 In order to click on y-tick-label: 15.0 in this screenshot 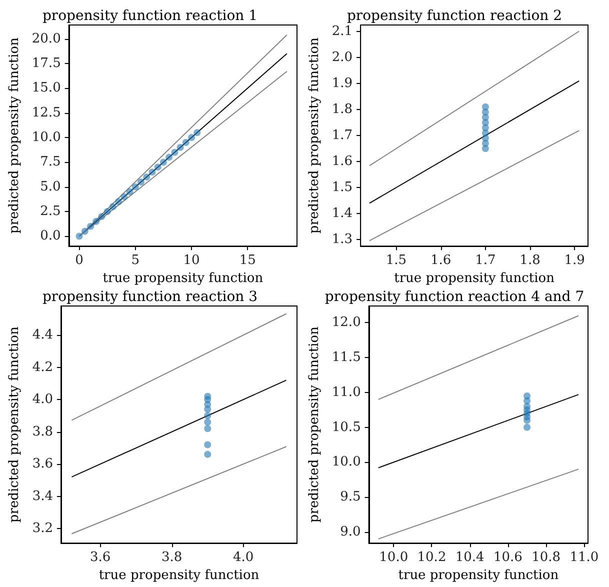, I will do `click(46, 88)`.